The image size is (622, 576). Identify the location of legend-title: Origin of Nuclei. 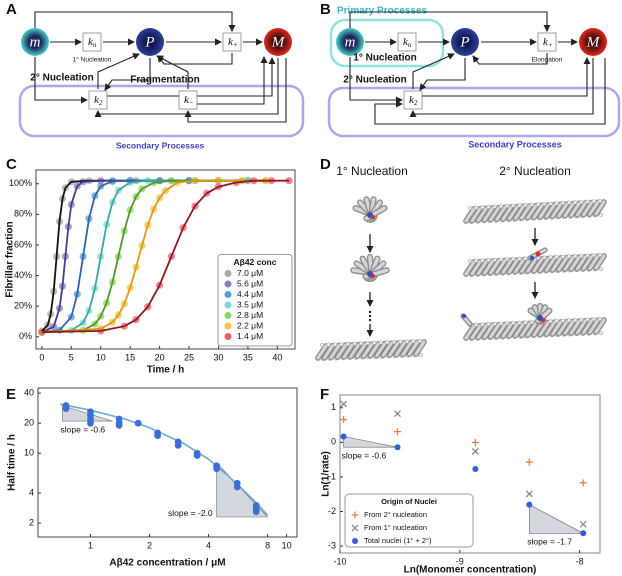
(409, 501).